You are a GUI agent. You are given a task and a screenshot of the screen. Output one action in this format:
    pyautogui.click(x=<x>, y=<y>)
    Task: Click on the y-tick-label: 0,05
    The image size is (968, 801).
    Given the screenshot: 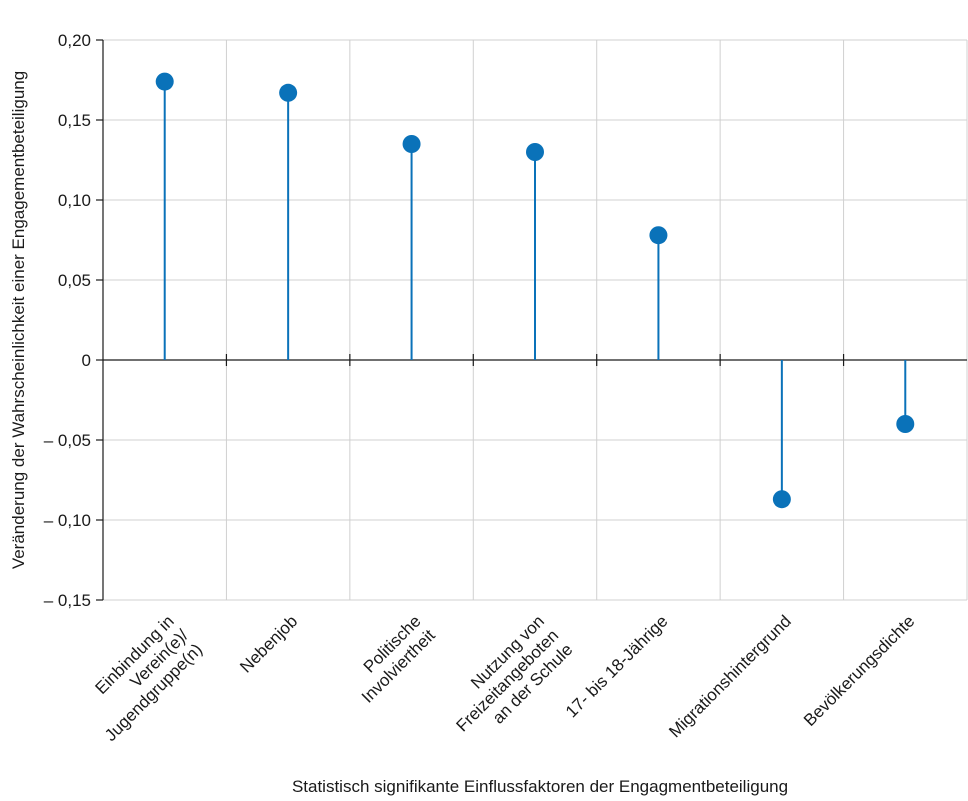 What is the action you would take?
    pyautogui.click(x=74, y=280)
    